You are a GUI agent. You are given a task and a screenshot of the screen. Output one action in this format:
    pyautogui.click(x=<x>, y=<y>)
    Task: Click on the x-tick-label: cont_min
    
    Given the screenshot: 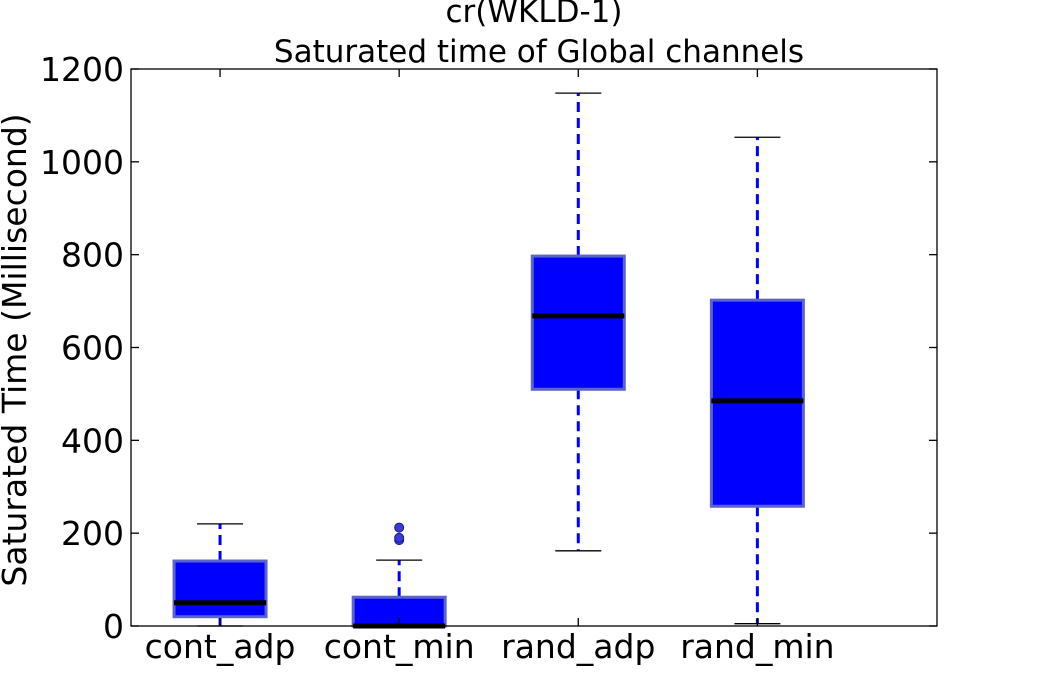 What is the action you would take?
    pyautogui.click(x=399, y=646)
    